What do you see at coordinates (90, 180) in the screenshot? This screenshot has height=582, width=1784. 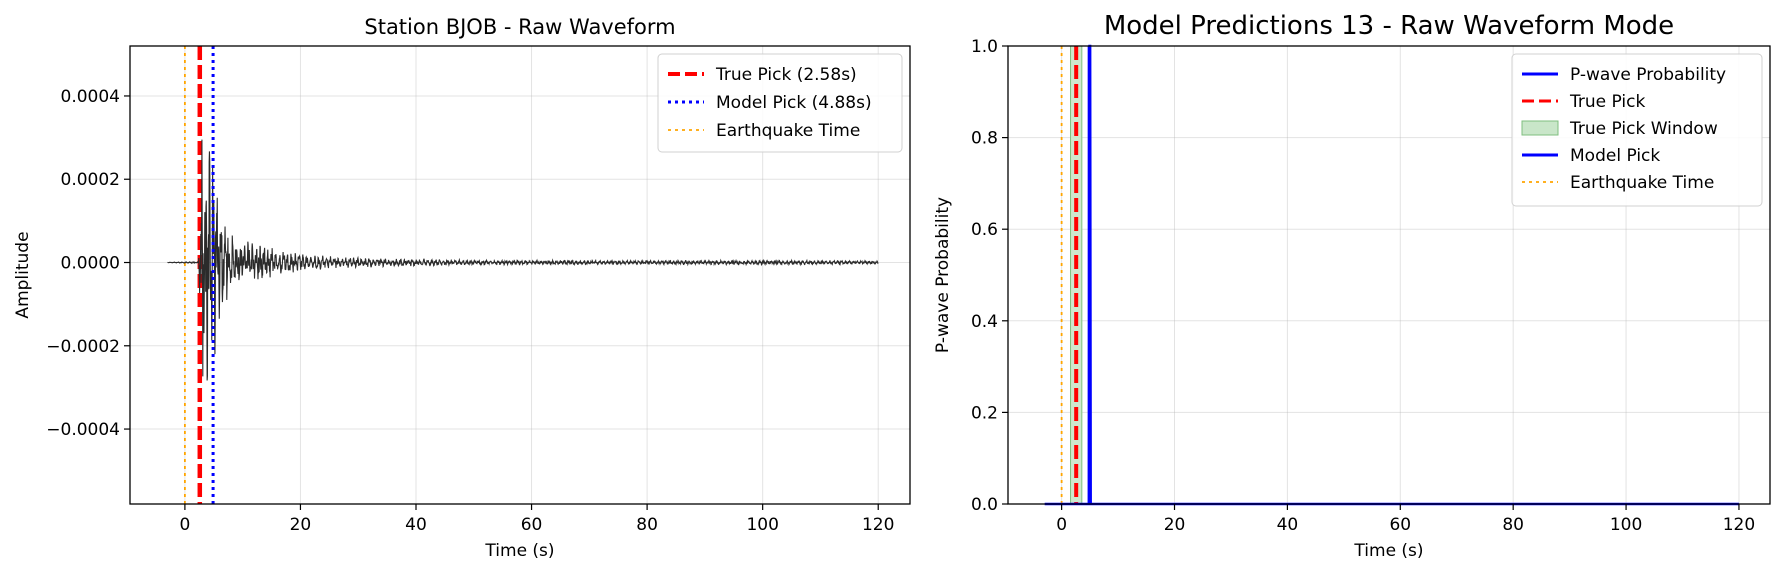 I see `y-tick-label: 0.0002` at bounding box center [90, 180].